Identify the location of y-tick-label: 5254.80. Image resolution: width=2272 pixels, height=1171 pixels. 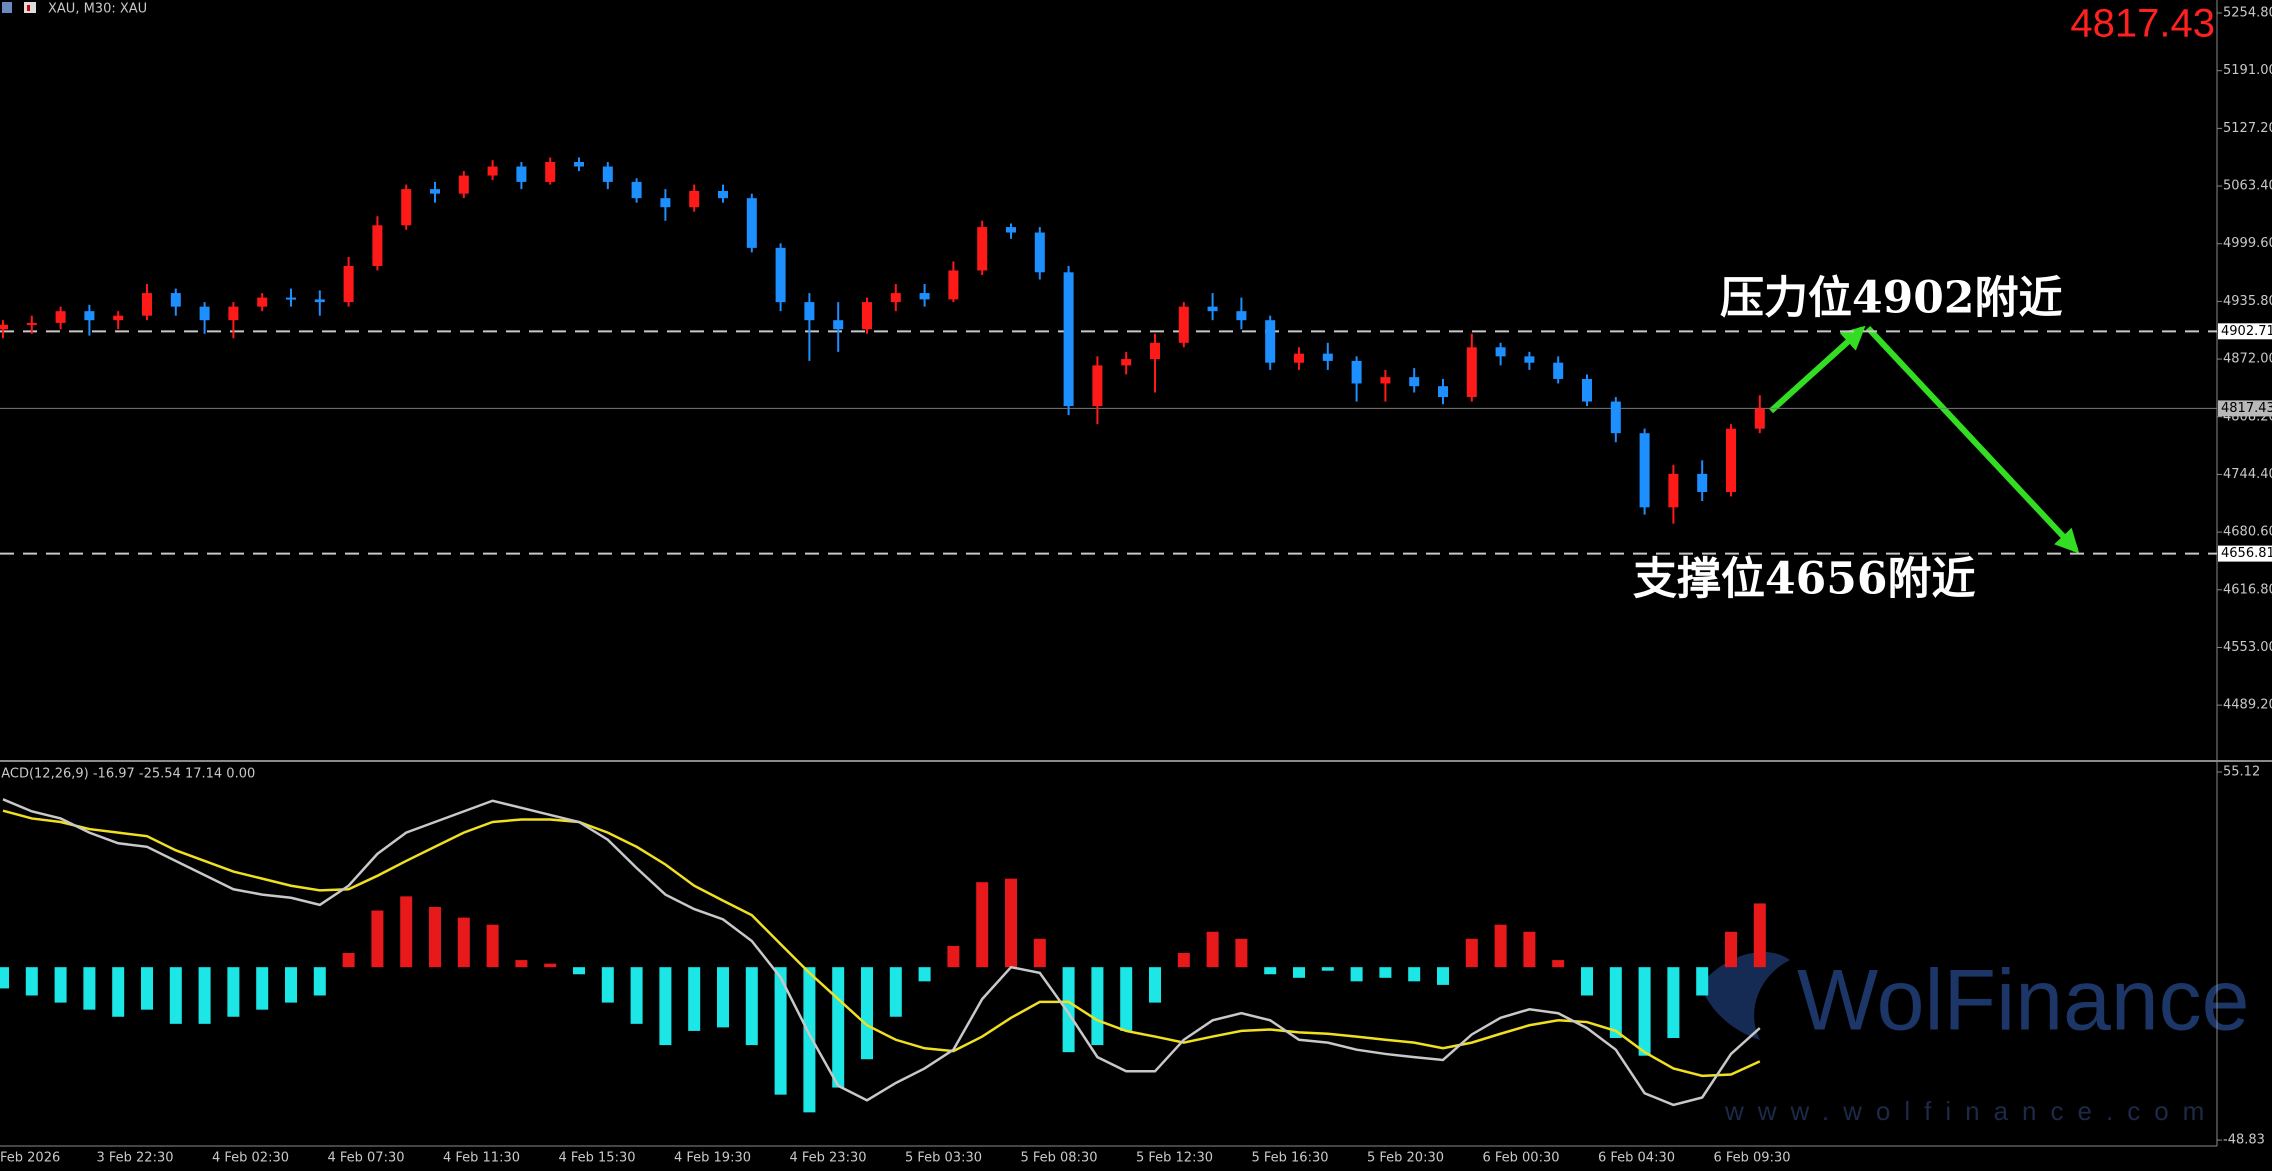
(2247, 13).